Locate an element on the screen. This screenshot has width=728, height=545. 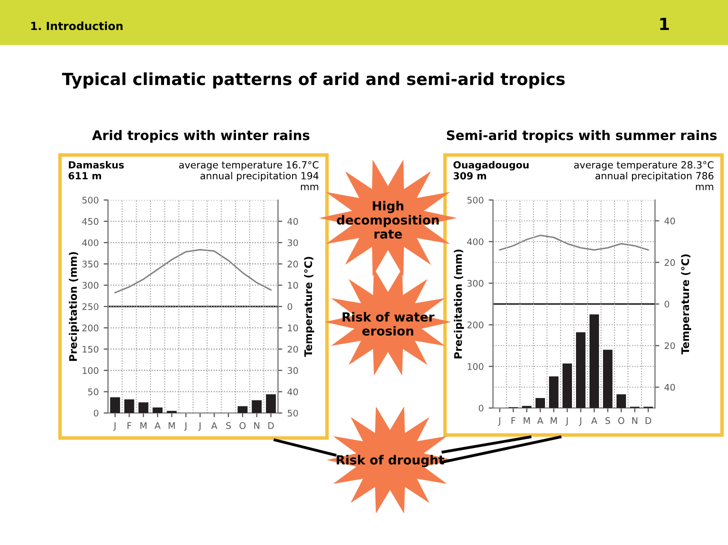
text: 1 is located at coordinates (664, 24).